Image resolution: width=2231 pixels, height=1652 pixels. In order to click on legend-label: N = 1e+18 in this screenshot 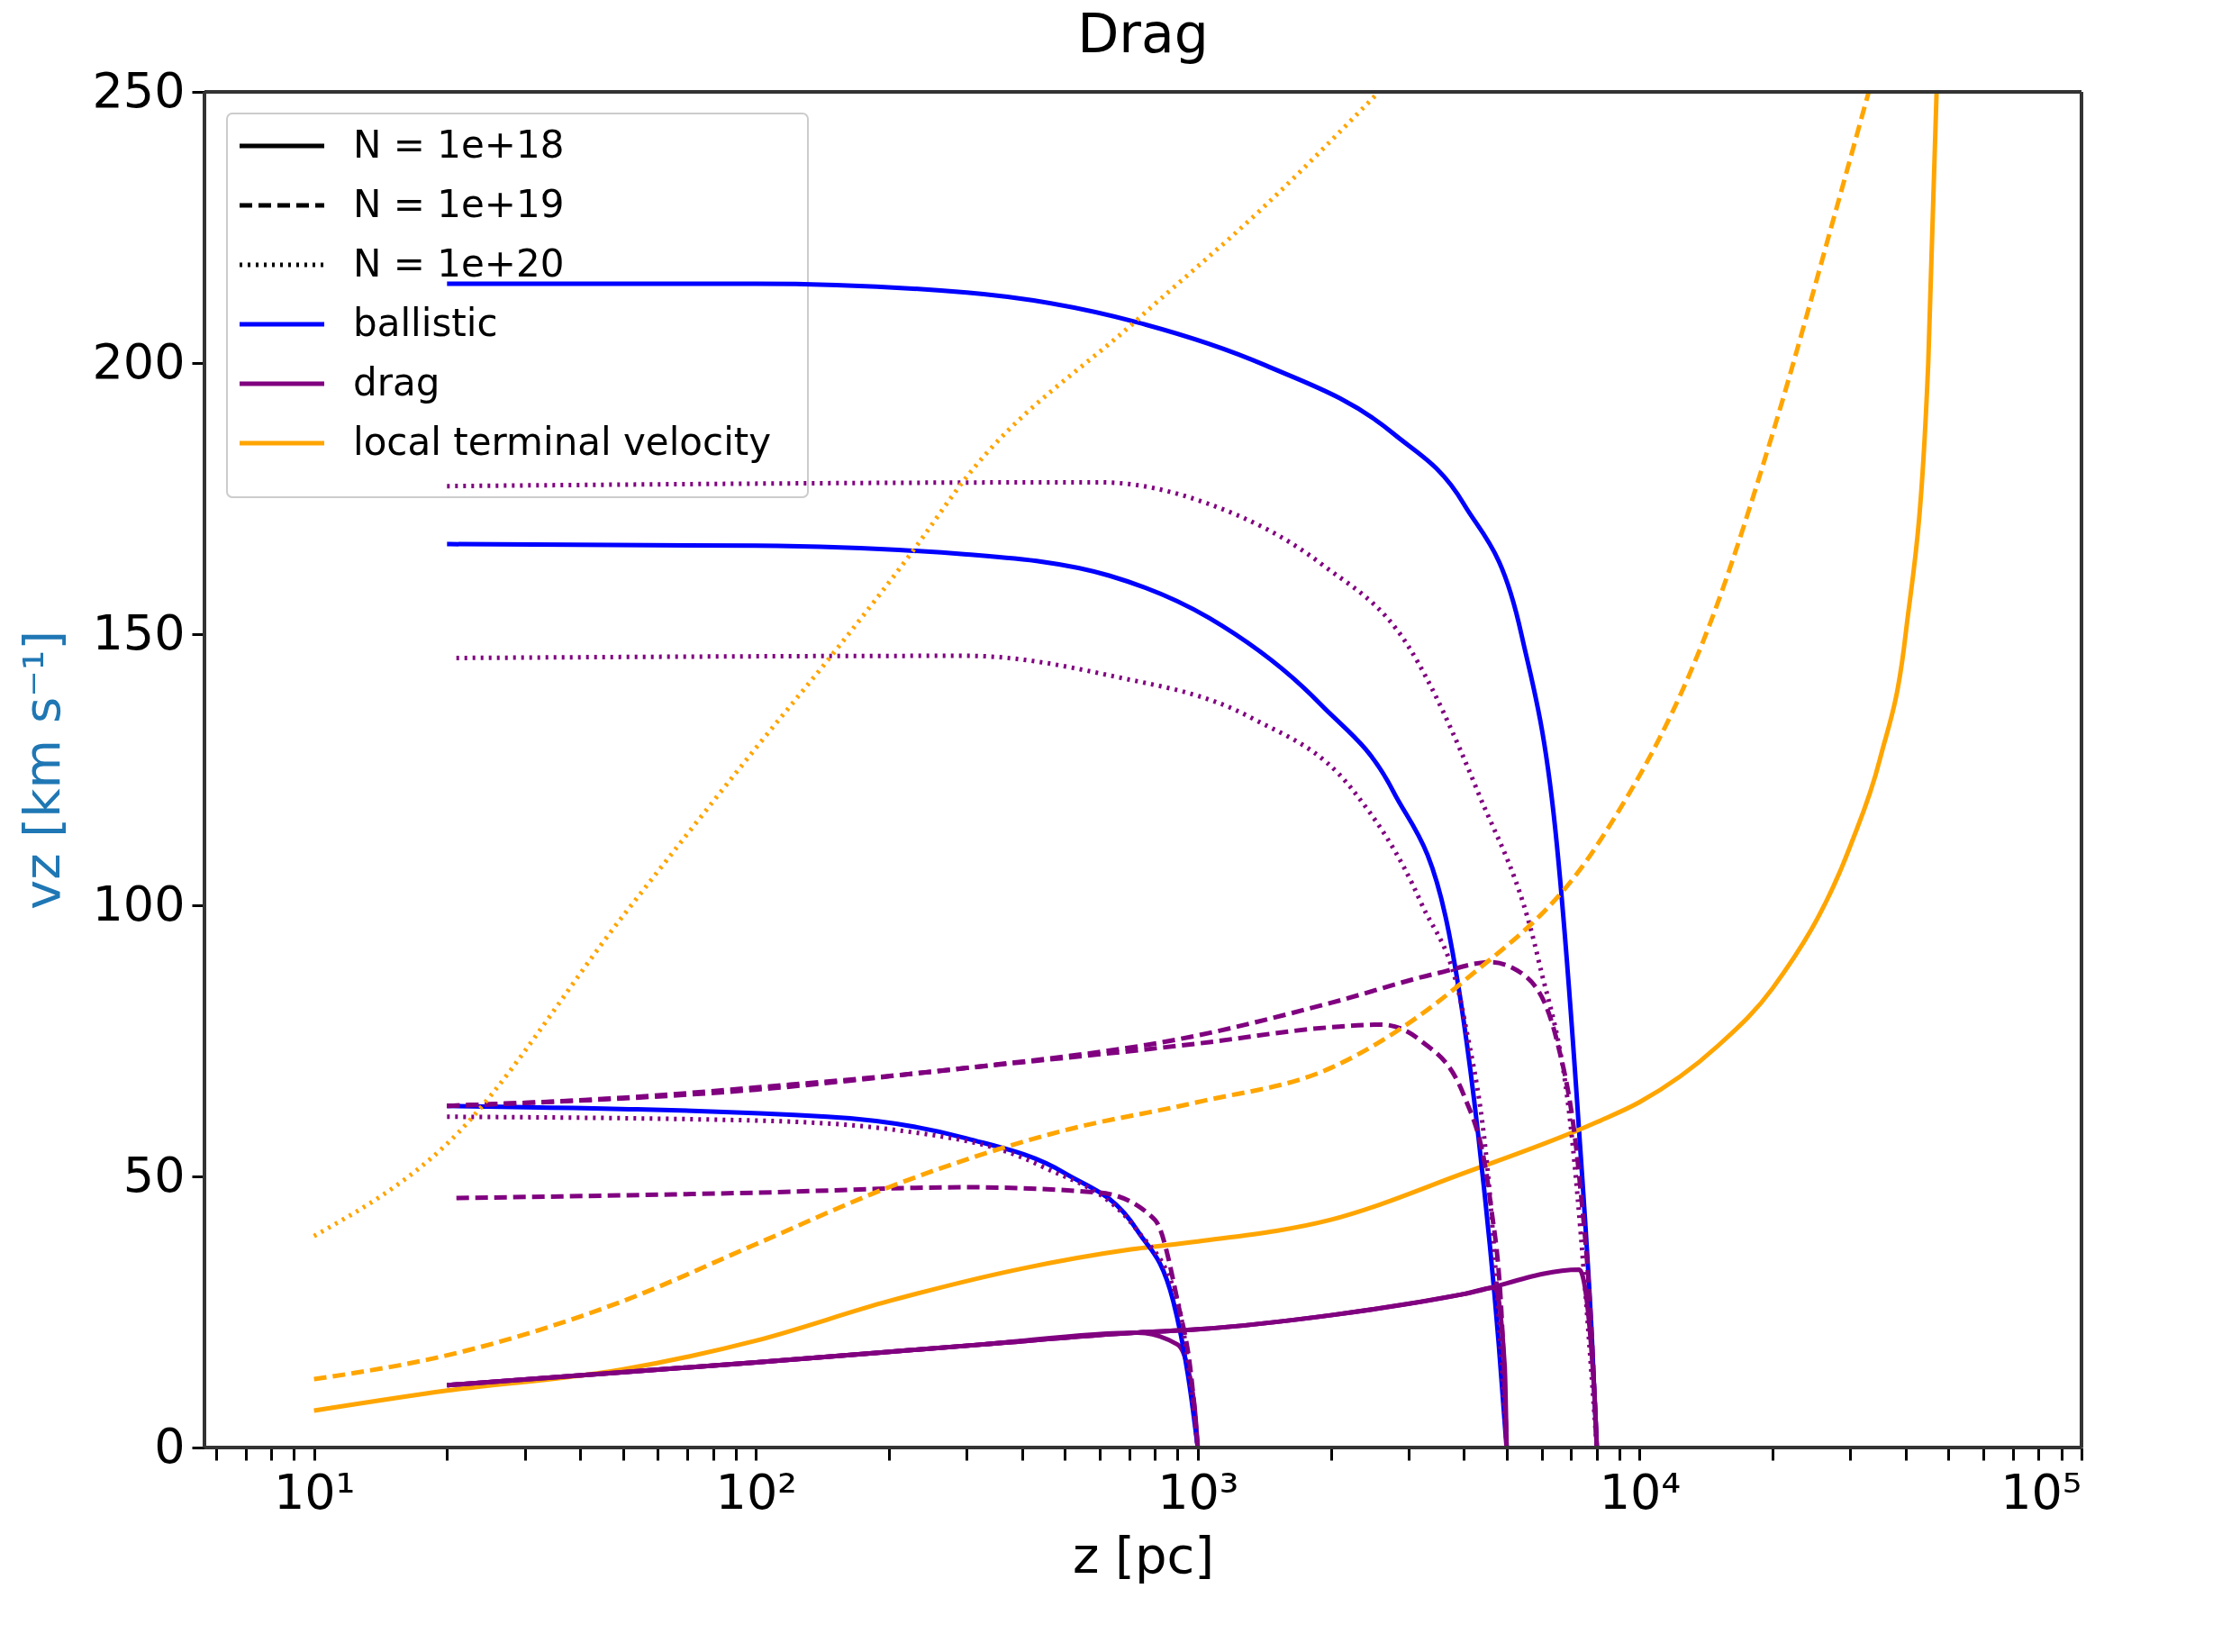, I will do `click(459, 145)`.